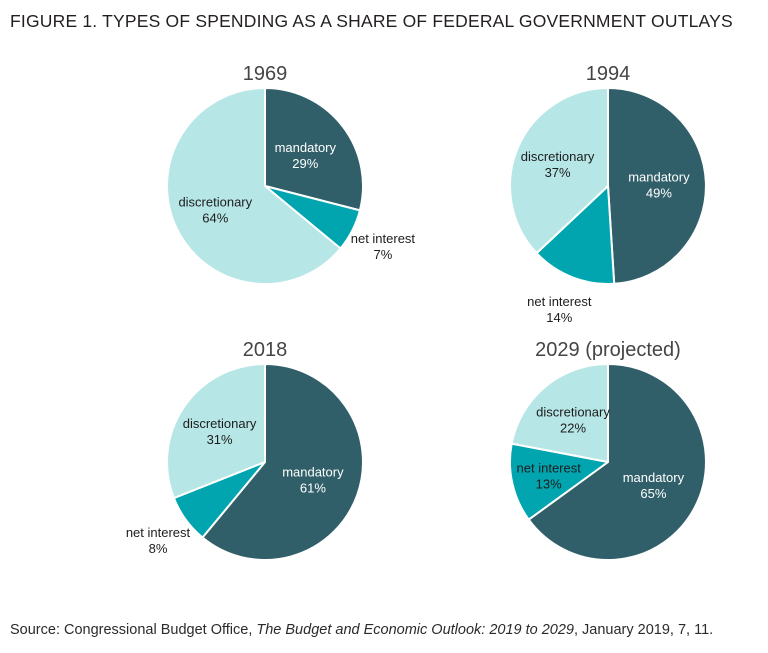 The image size is (768, 653). I want to click on slice-label-2018-mandatory: mandatory 61%, so click(313, 479).